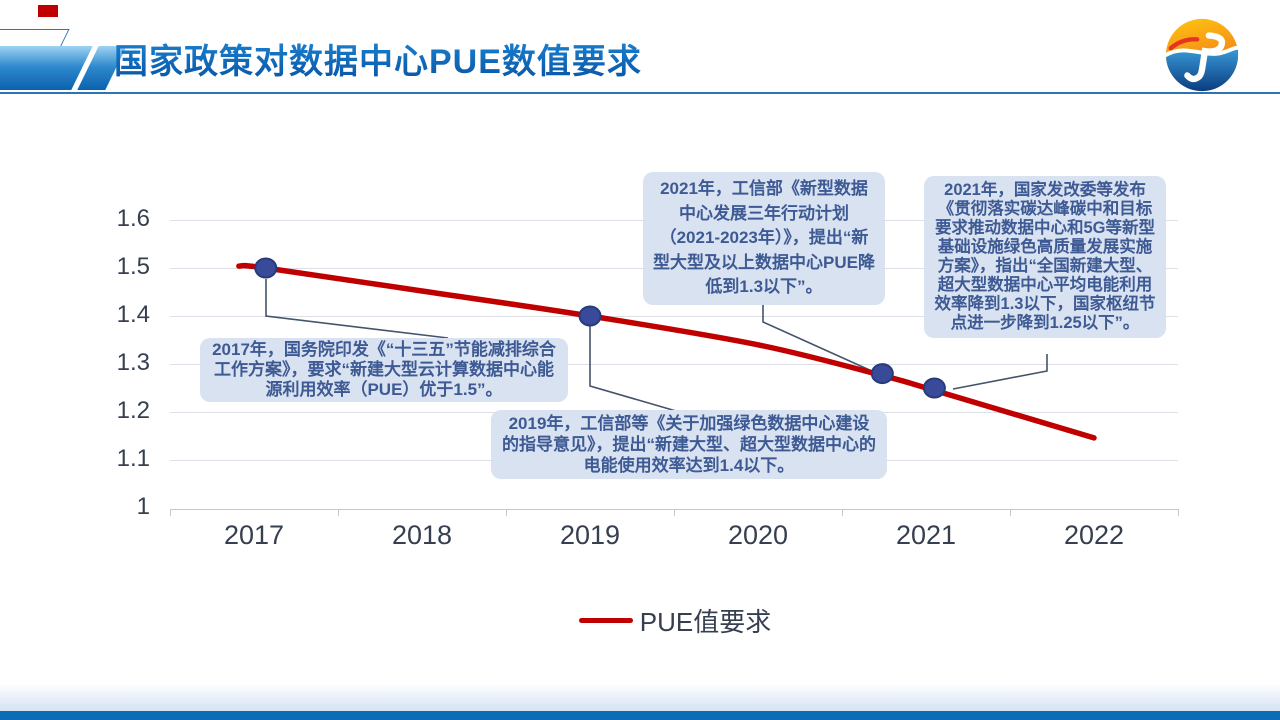  Describe the element at coordinates (143, 506) in the screenshot. I see `y-axis-label: 1` at that location.